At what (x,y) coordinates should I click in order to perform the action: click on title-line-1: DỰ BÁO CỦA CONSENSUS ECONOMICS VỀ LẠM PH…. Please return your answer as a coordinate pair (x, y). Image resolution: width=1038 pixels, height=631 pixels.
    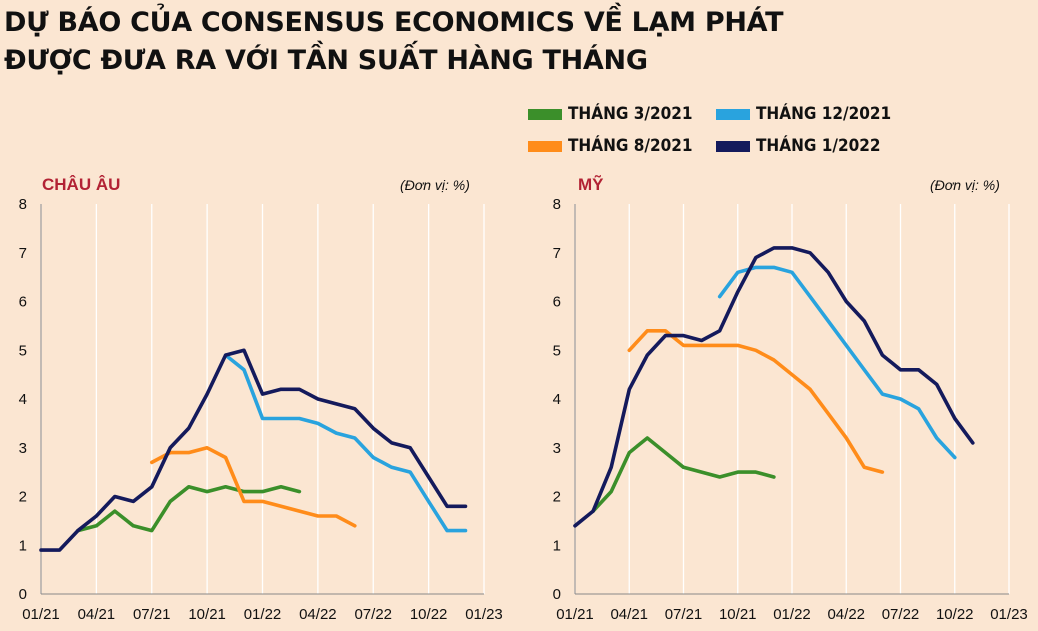
    Looking at the image, I should click on (394, 22).